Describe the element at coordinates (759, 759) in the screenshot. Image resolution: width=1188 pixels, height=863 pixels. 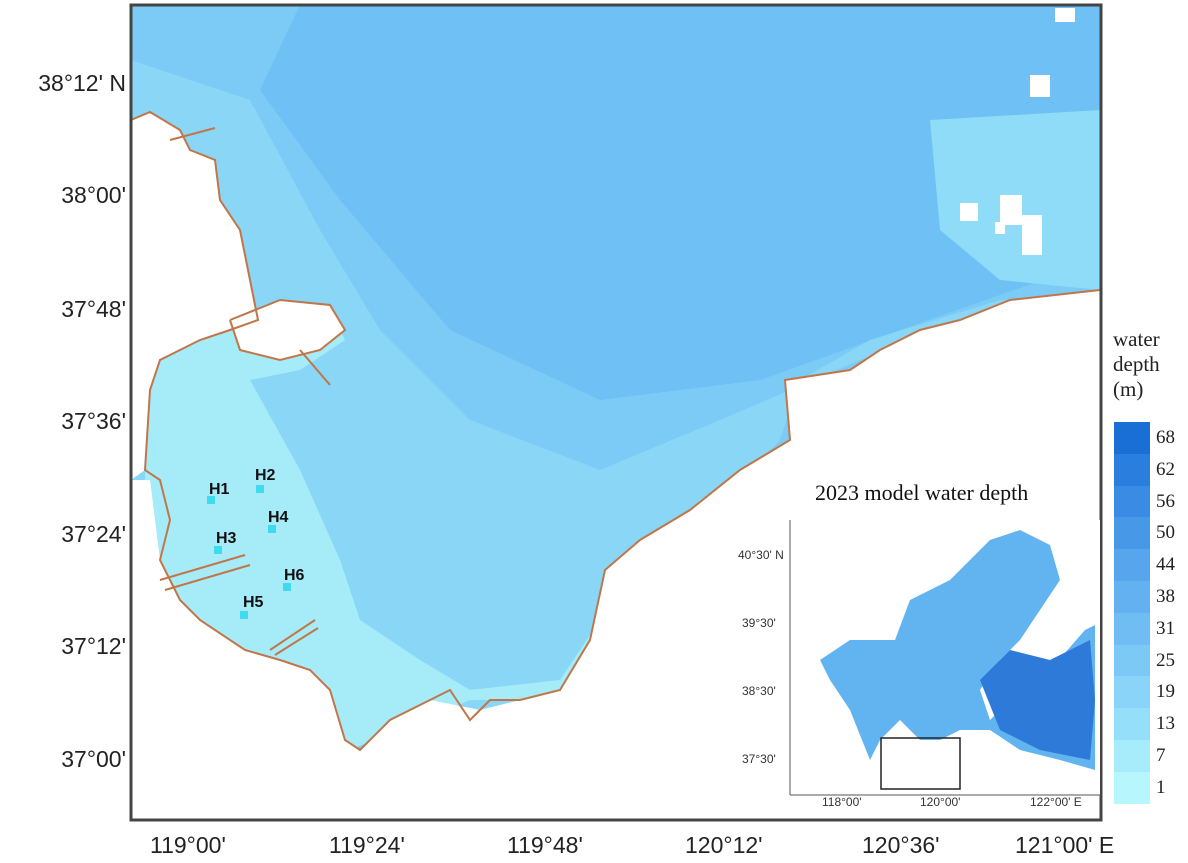
I see `inset-lat-label-4: 37°30'` at that location.